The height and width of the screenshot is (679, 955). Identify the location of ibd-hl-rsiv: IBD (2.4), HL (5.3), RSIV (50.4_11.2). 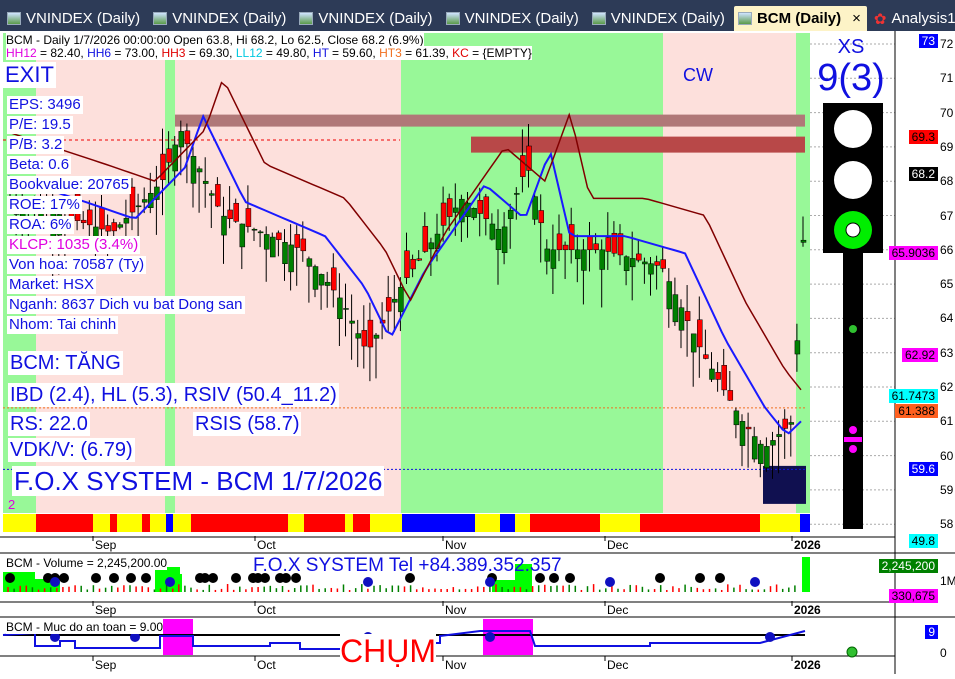
(173, 395).